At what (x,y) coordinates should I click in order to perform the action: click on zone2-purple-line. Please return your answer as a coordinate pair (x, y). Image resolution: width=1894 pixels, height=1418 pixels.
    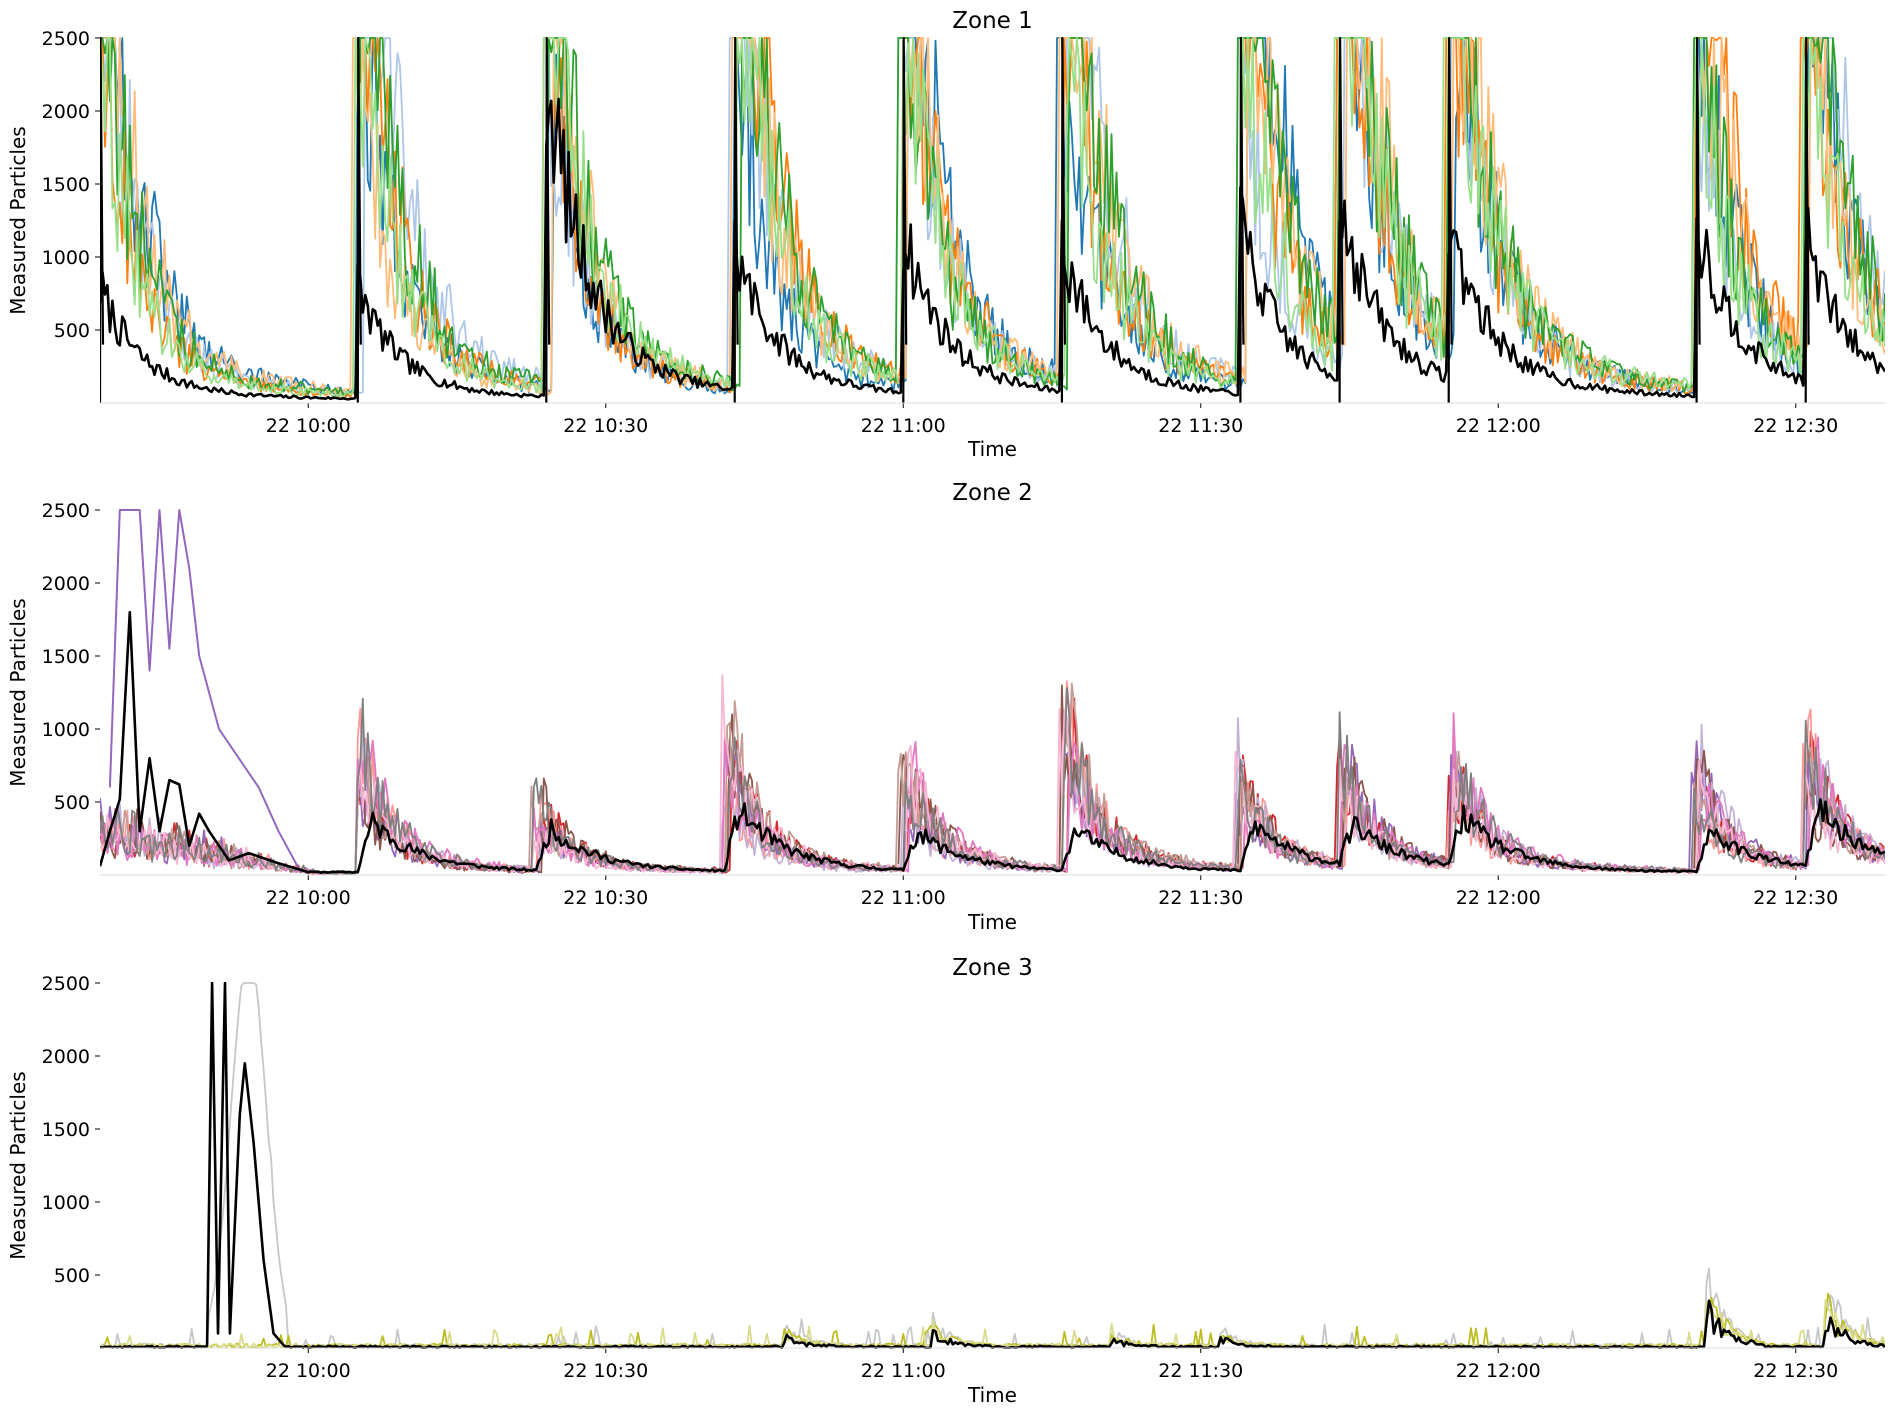
    Looking at the image, I should click on (204, 689).